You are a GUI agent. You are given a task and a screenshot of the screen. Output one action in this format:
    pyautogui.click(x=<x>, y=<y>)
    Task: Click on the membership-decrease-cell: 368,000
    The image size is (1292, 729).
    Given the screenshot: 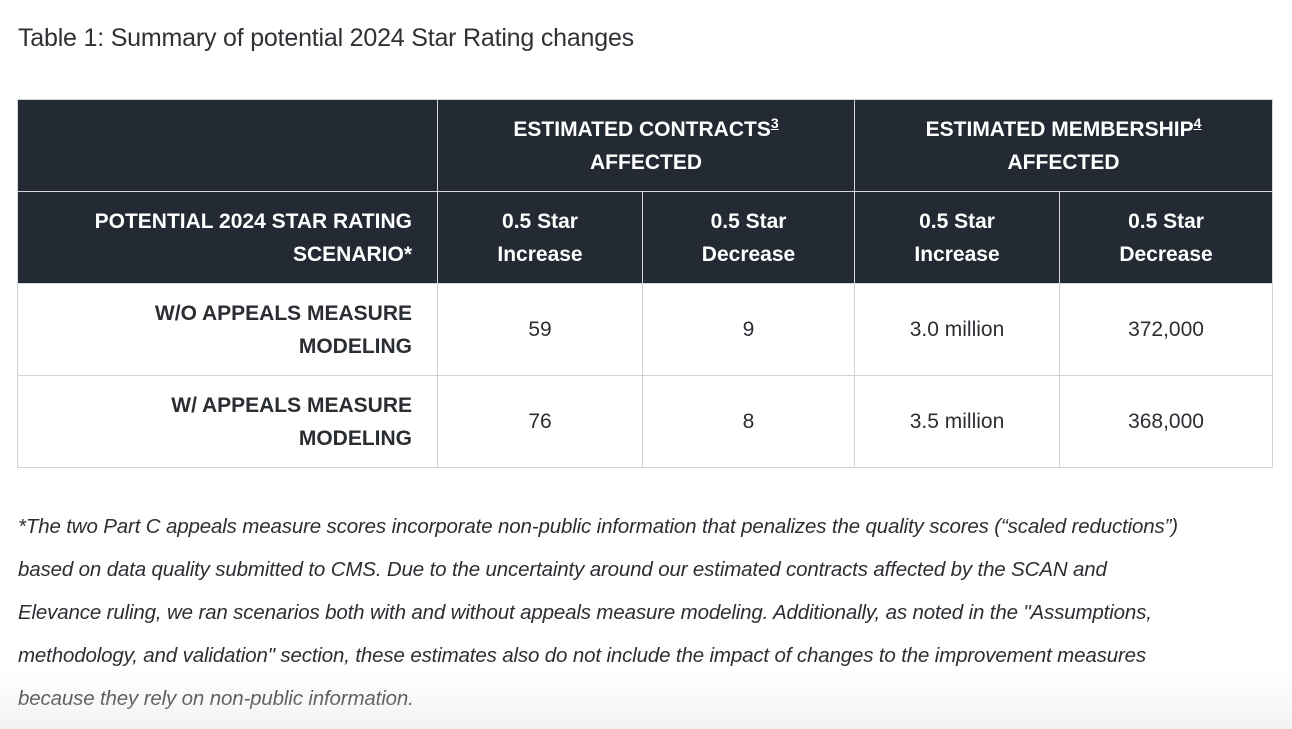 What is the action you would take?
    pyautogui.click(x=1166, y=421)
    